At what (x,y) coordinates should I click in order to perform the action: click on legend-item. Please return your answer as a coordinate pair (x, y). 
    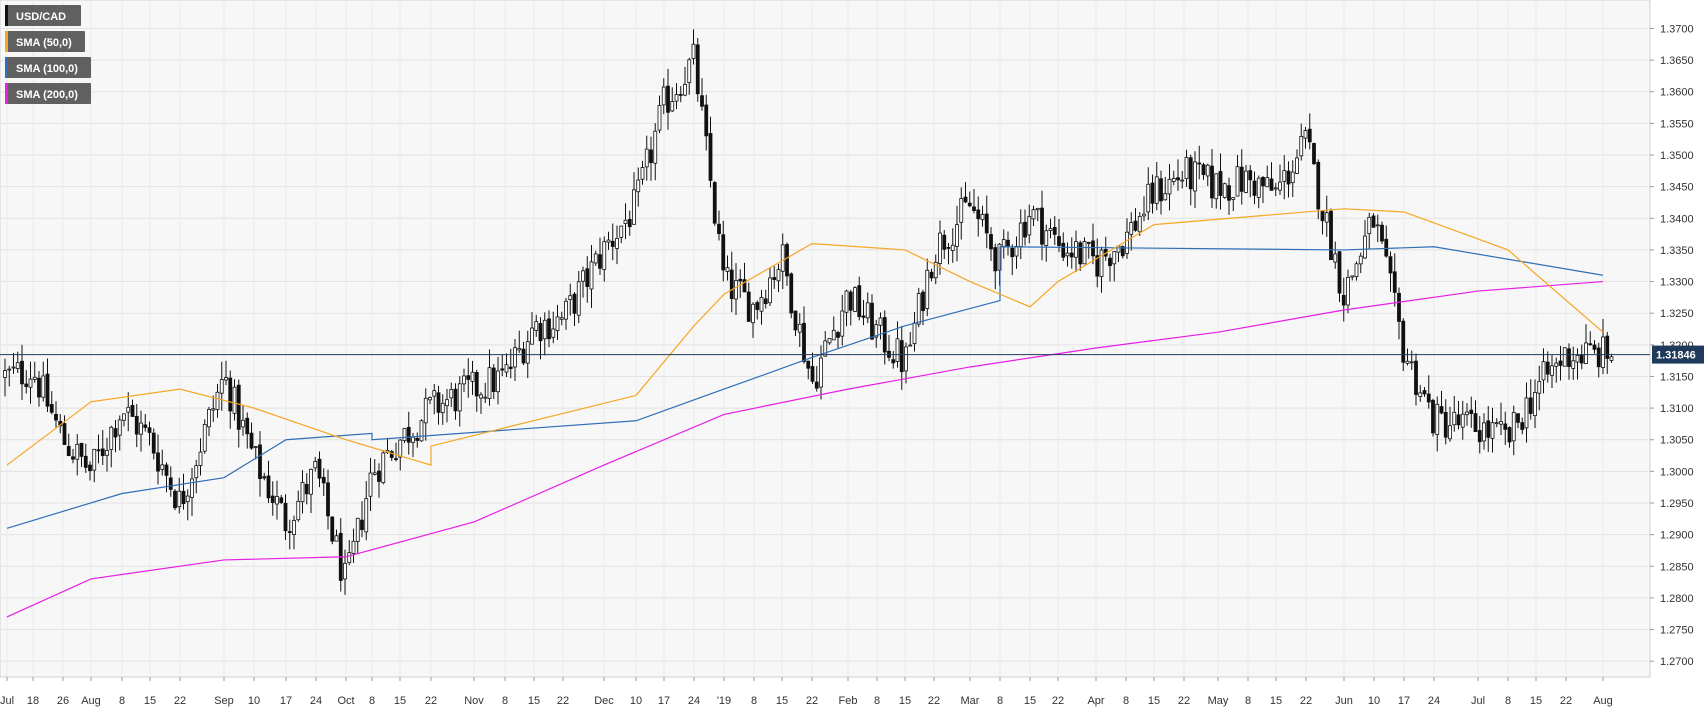
    Looking at the image, I should click on (43, 15).